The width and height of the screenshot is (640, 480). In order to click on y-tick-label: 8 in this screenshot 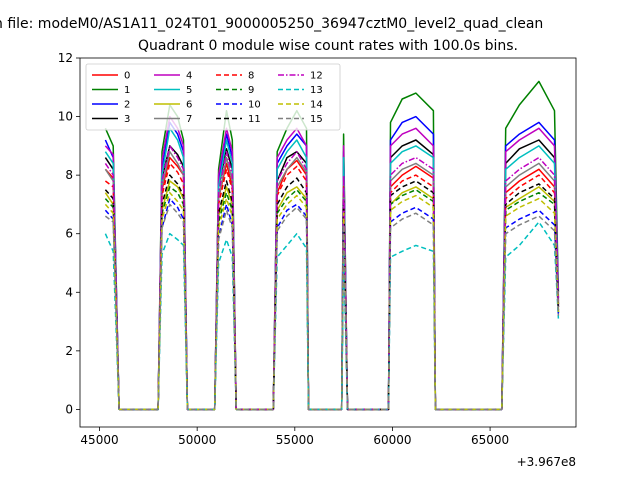, I will do `click(69, 175)`.